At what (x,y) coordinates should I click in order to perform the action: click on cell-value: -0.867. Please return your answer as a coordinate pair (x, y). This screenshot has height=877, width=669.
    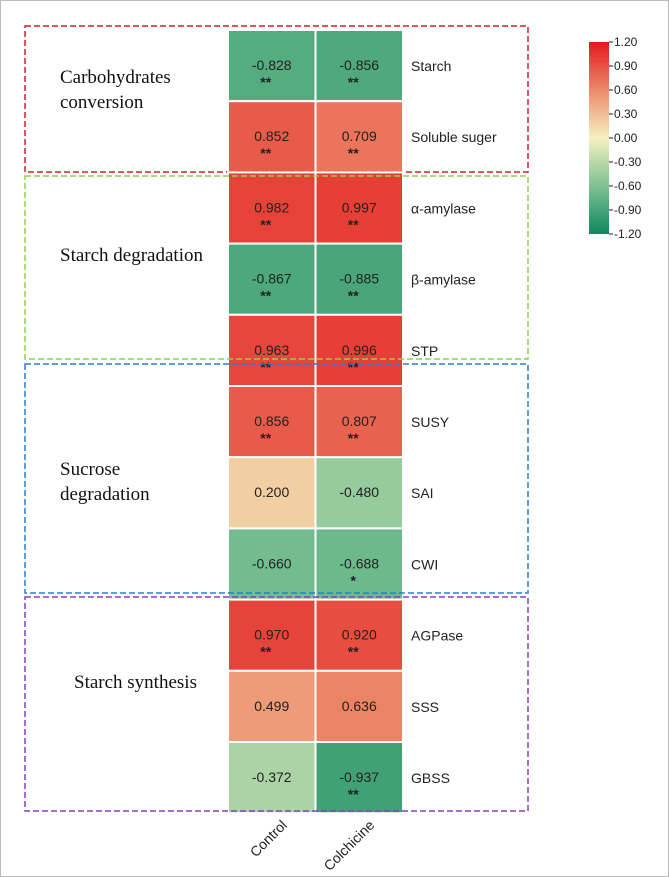
    Looking at the image, I should click on (272, 279).